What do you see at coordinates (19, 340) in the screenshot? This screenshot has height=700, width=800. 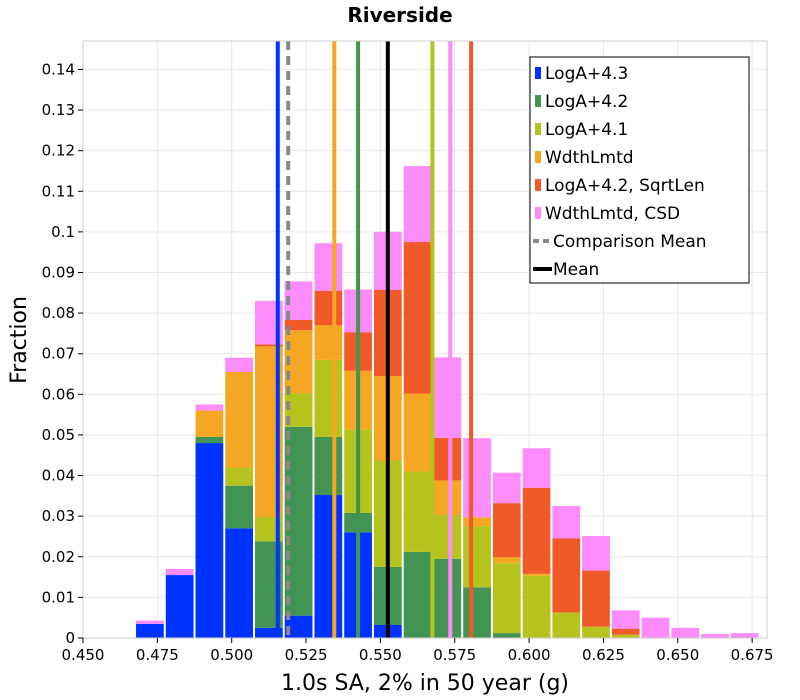 I see `y-axis-label: Fraction` at bounding box center [19, 340].